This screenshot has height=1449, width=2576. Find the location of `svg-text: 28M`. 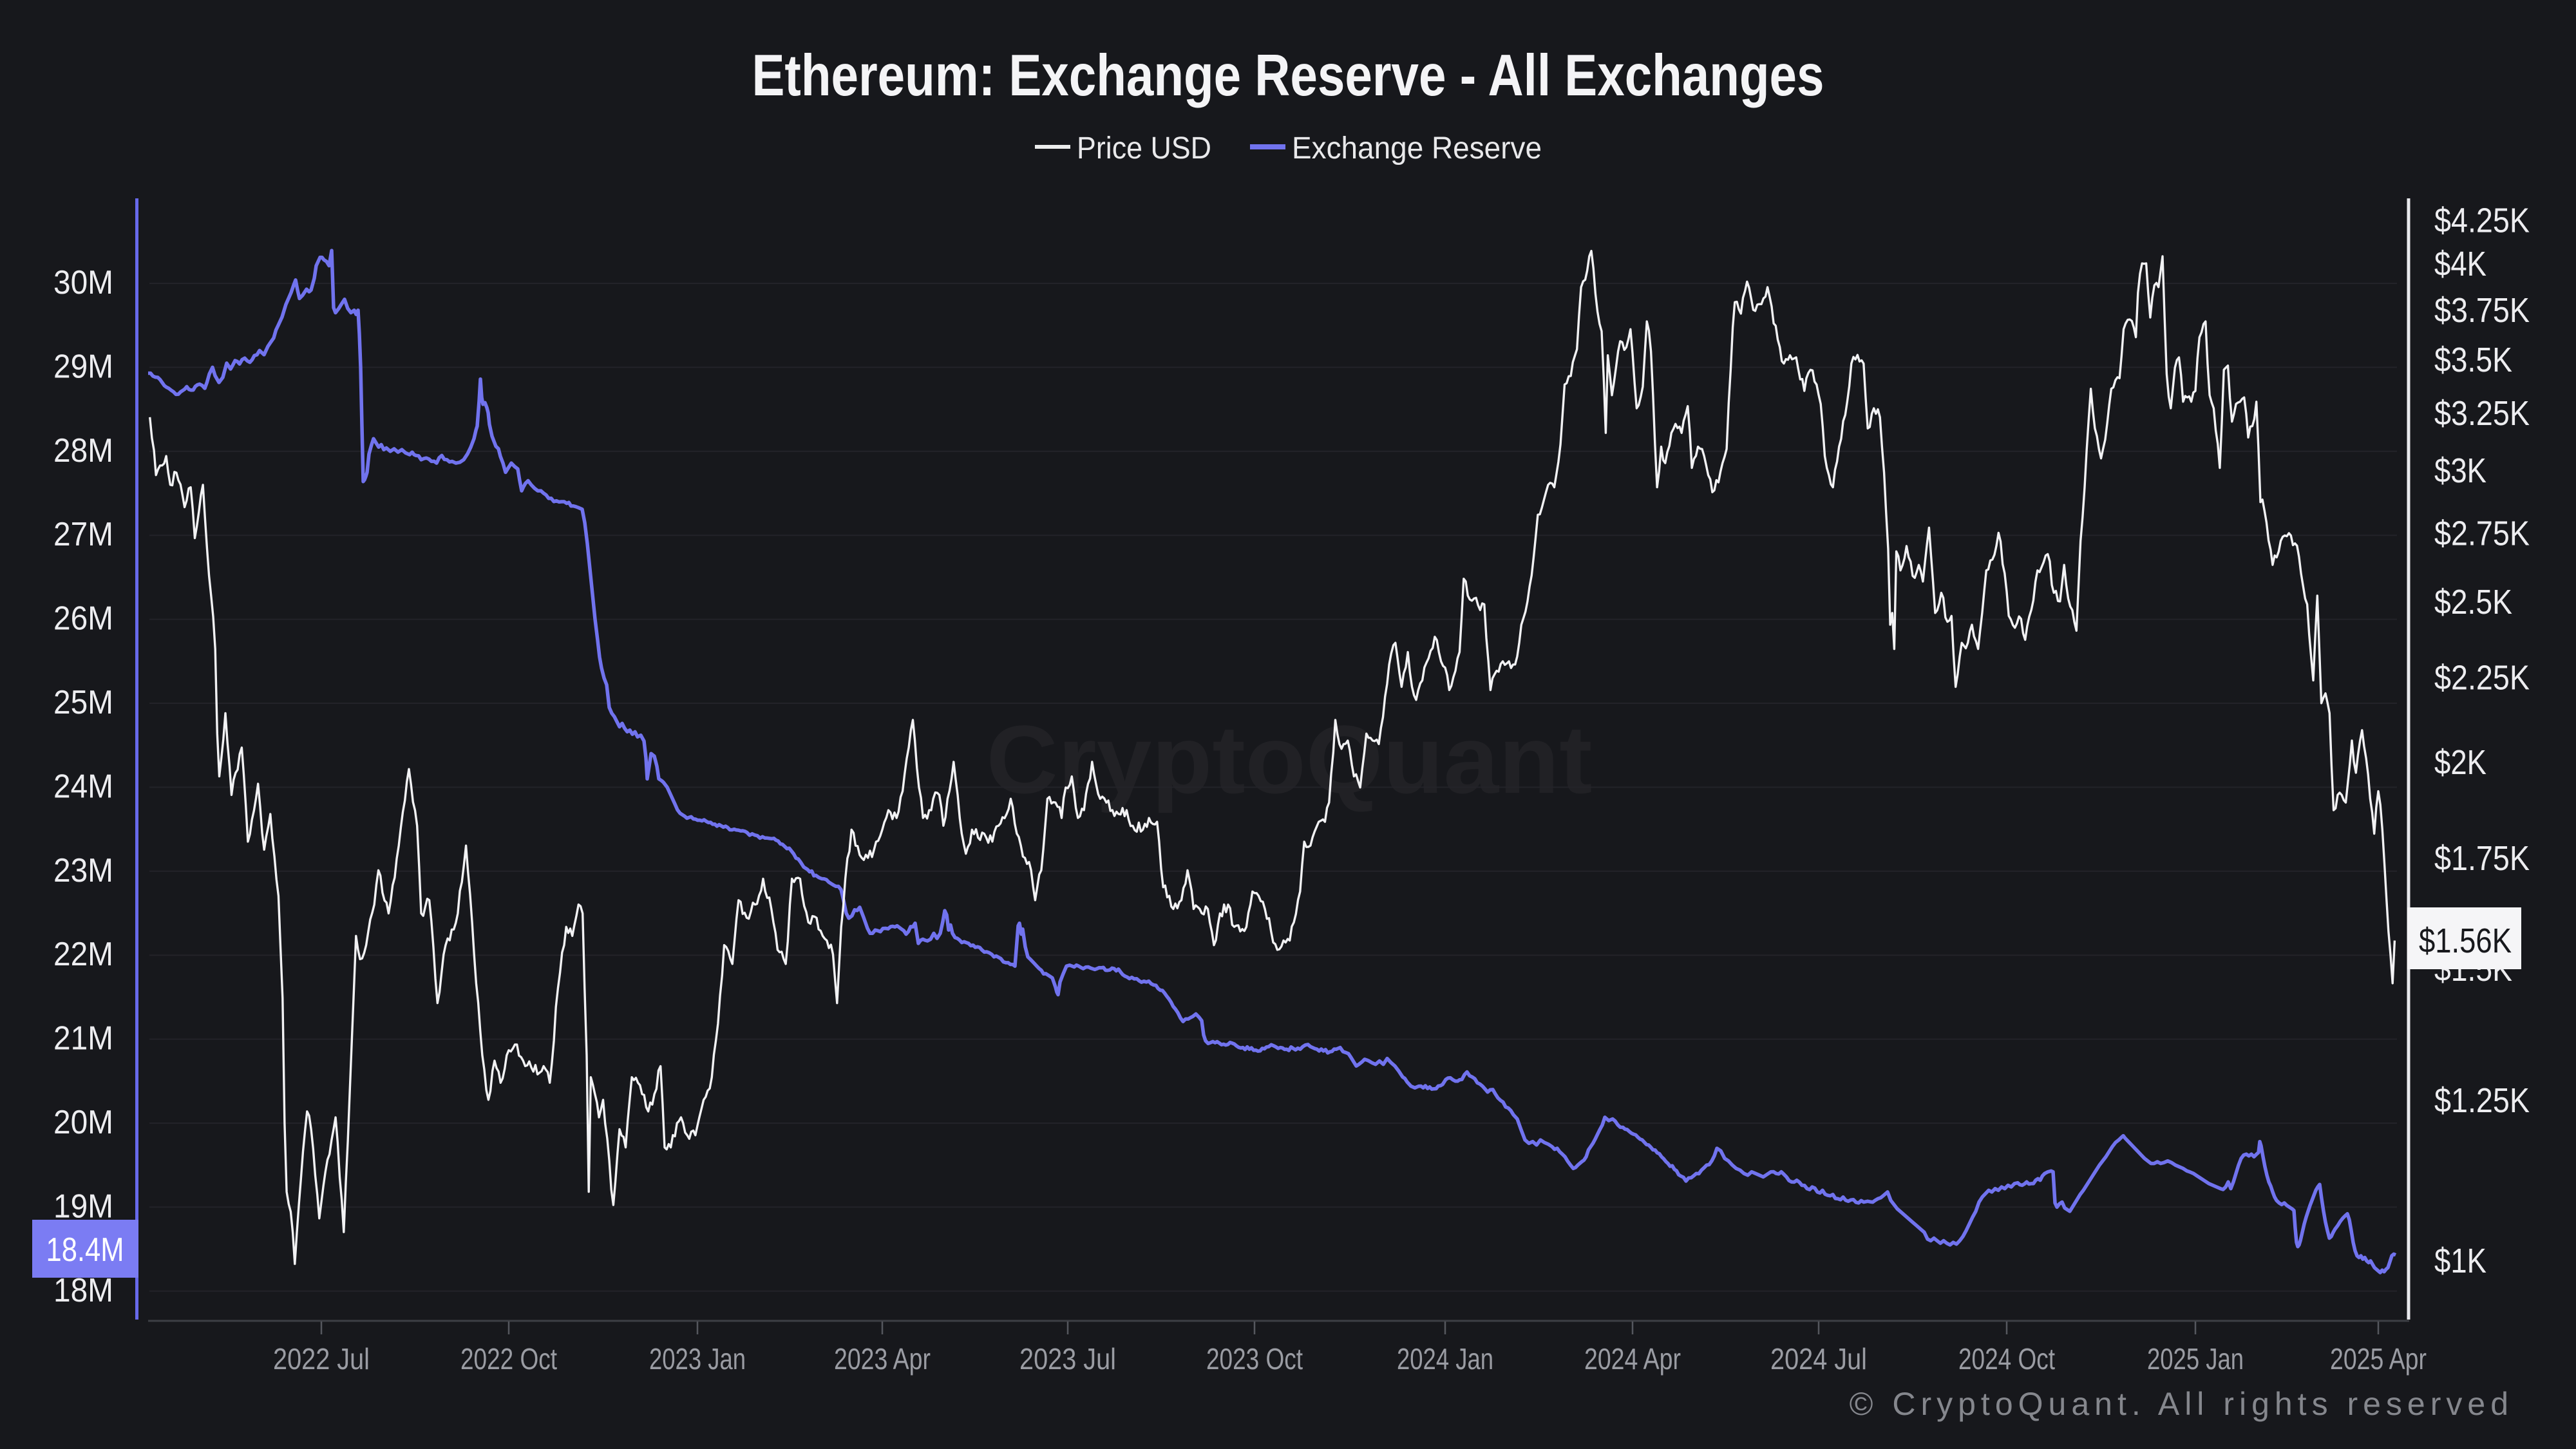

svg-text: 28M is located at coordinates (83, 450).